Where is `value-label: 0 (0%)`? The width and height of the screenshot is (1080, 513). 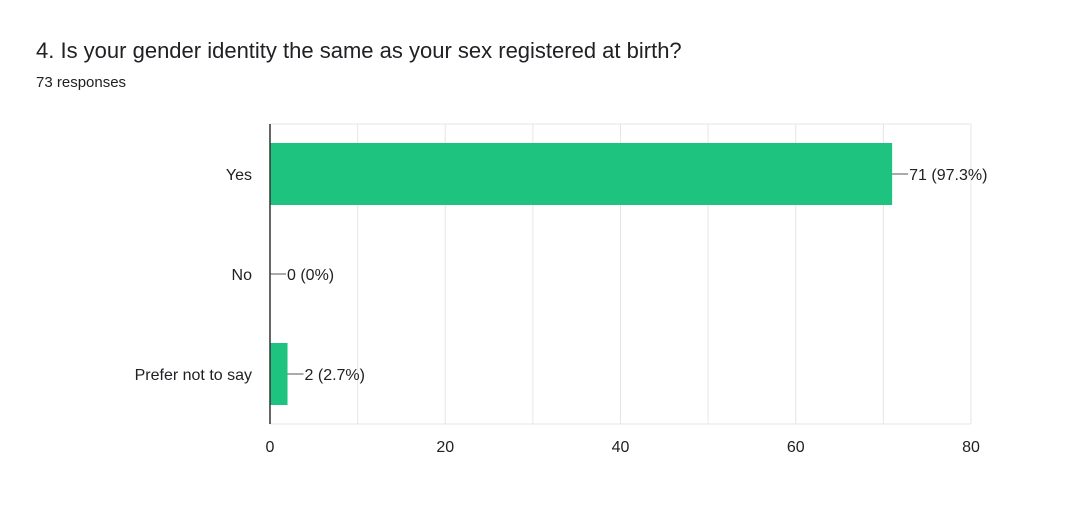
value-label: 0 (0%) is located at coordinates (310, 275).